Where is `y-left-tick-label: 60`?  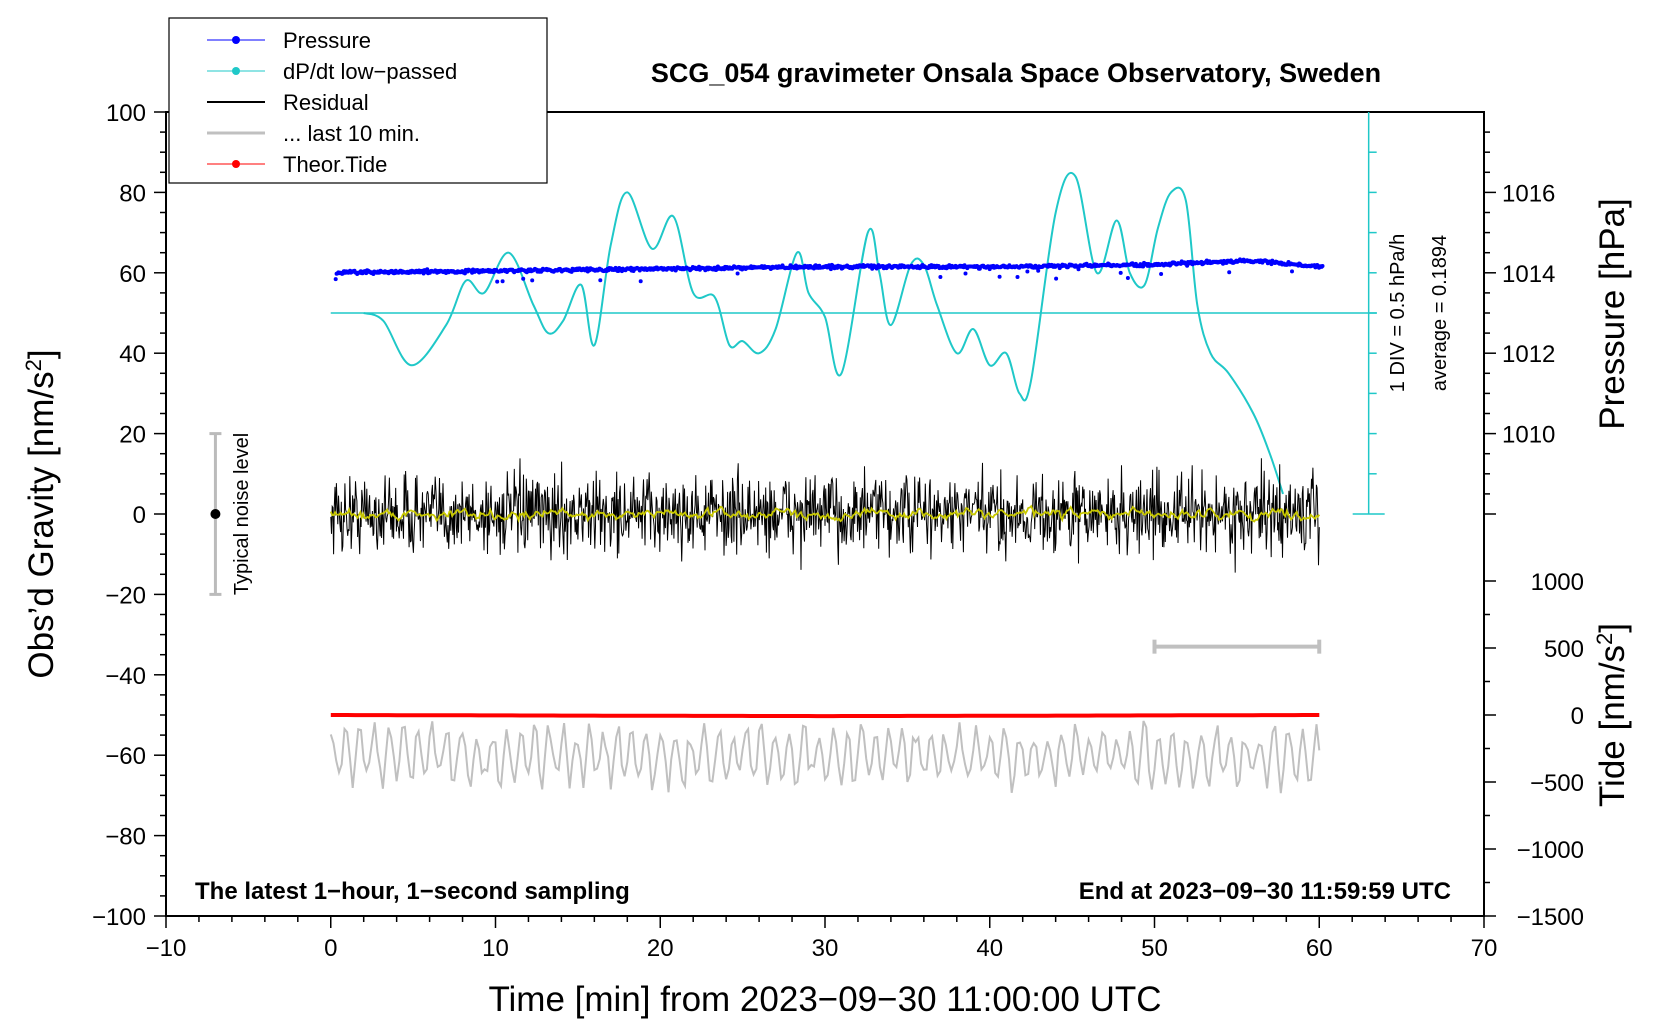 y-left-tick-label: 60 is located at coordinates (132, 274).